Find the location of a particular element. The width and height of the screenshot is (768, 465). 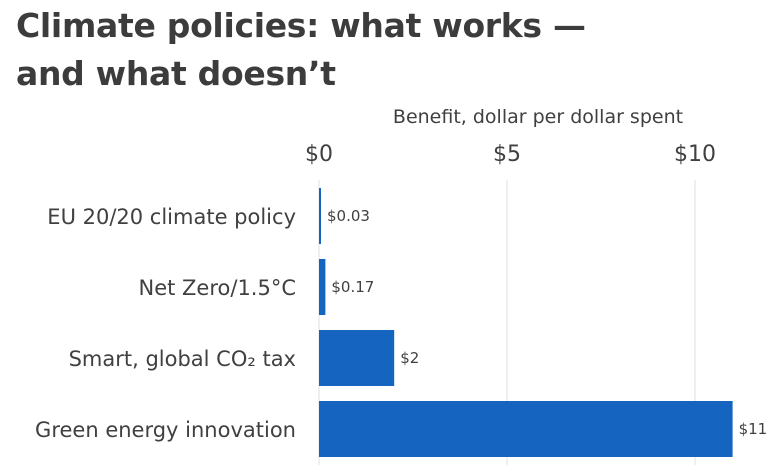

x-tick-labels: $0 $5 $10 is located at coordinates (510, 154).